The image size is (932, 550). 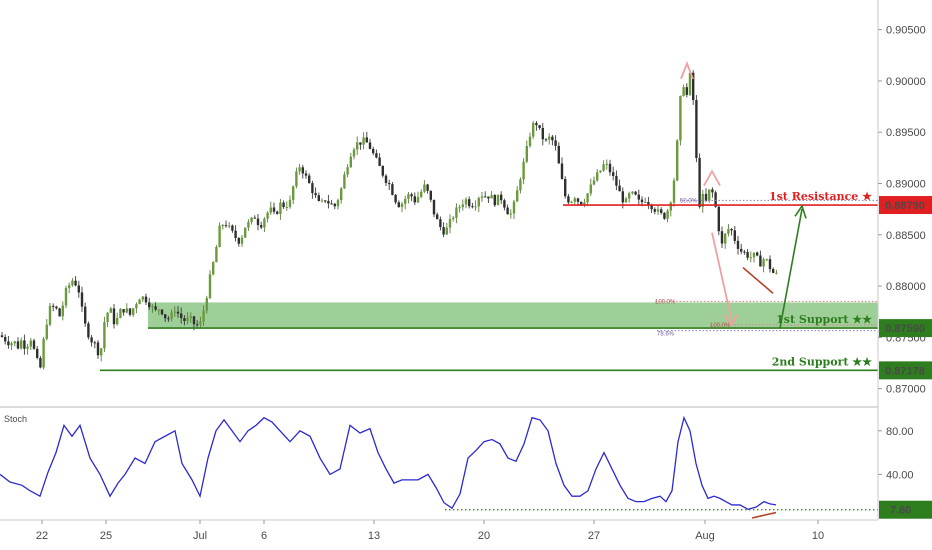 What do you see at coordinates (791, 268) in the screenshot?
I see `up-arrow-shaft` at bounding box center [791, 268].